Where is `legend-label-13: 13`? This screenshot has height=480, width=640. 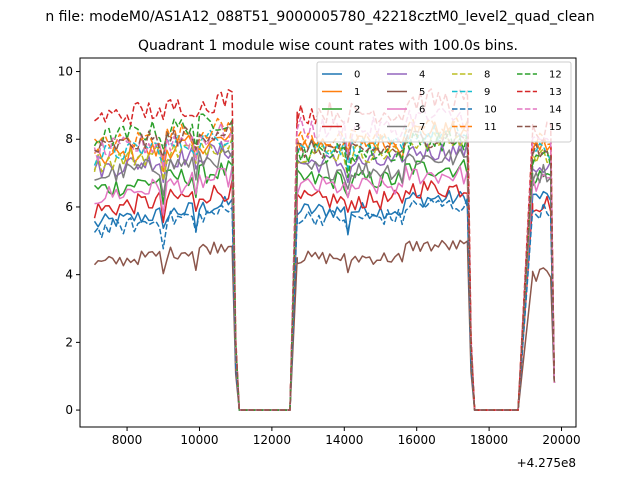
legend-label-13: 13 is located at coordinates (555, 92).